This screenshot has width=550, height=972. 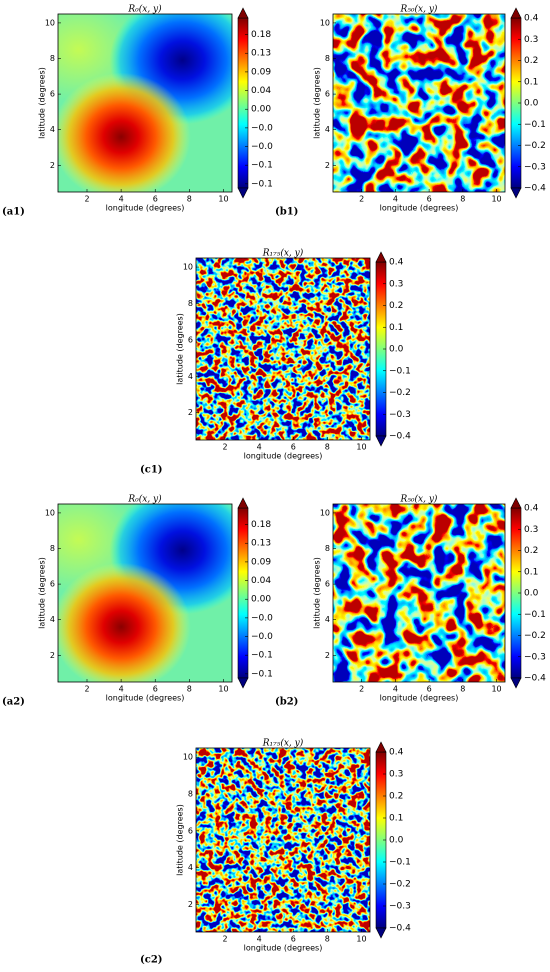 What do you see at coordinates (286, 212) in the screenshot?
I see `panel-label: (b1)` at bounding box center [286, 212].